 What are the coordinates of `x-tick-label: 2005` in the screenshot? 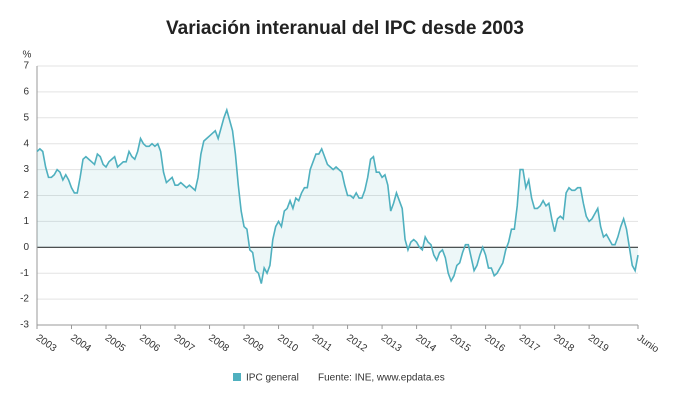 It's located at (115, 344).